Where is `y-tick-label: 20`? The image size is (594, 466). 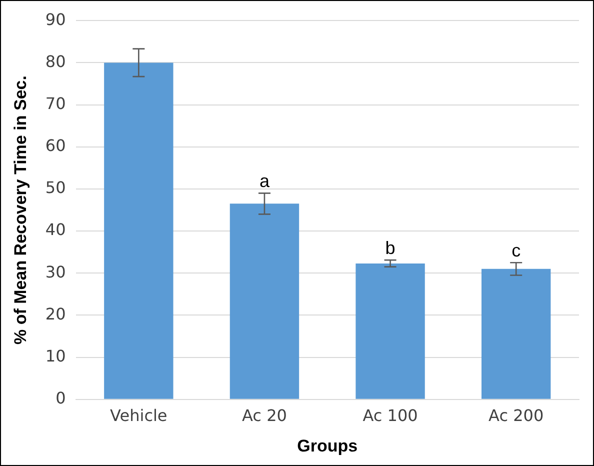 y-tick-label: 20 is located at coordinates (55, 314).